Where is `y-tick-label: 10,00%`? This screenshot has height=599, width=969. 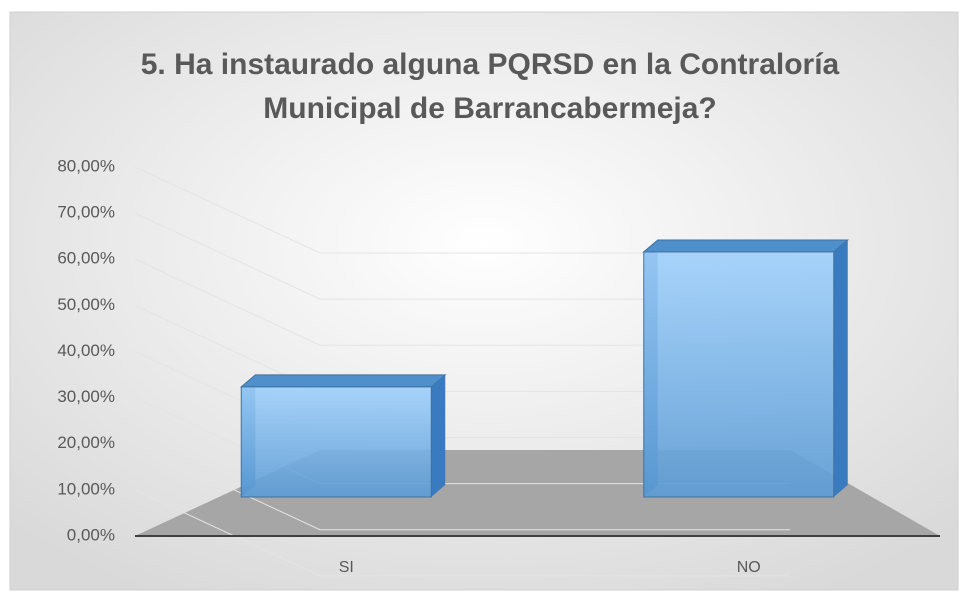 y-tick-label: 10,00% is located at coordinates (86, 488).